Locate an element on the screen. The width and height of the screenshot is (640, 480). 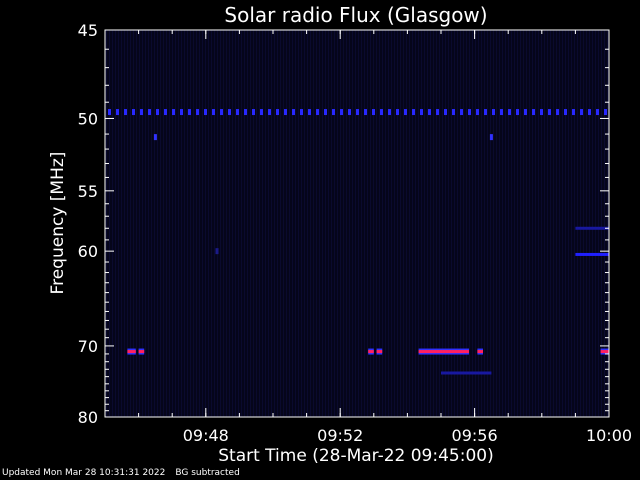
footer-note: BG subtracted is located at coordinates (207, 473).